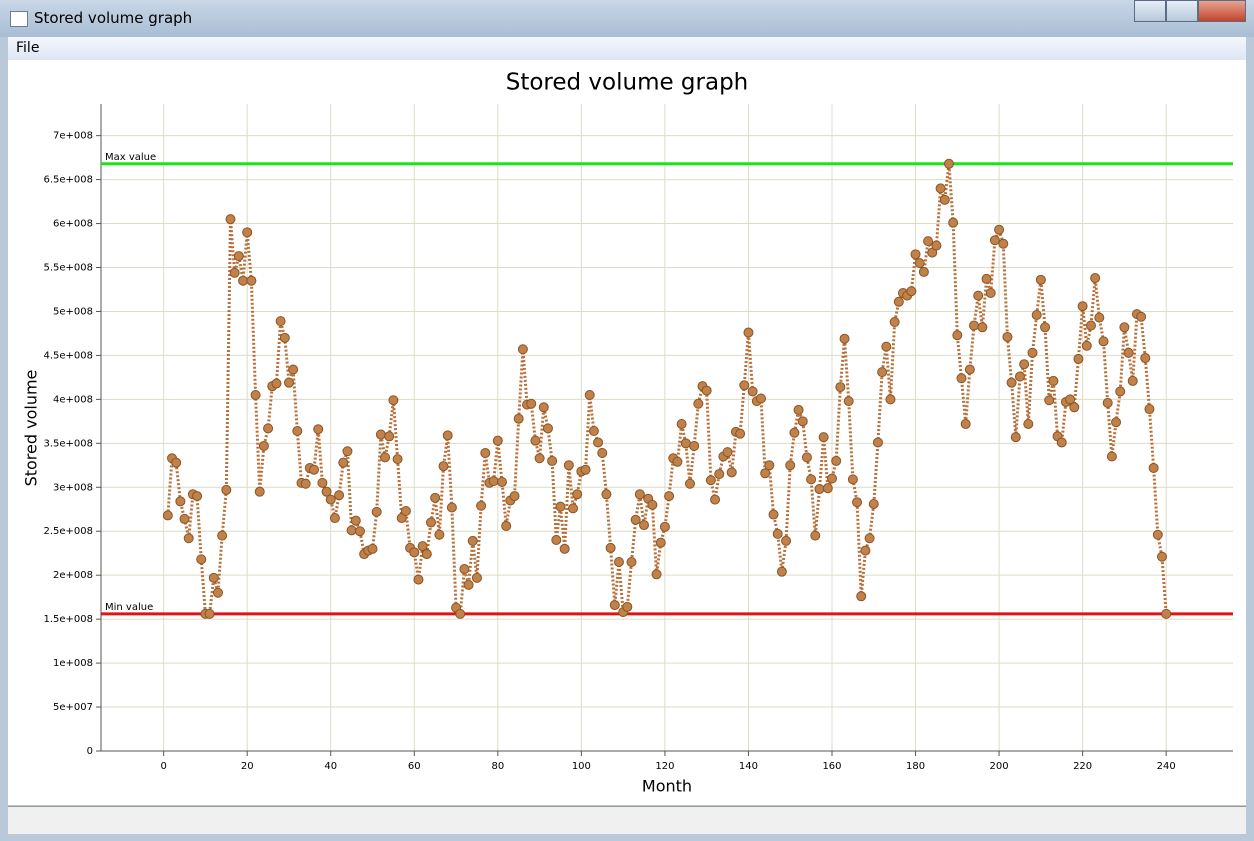 The height and width of the screenshot is (841, 1254). What do you see at coordinates (1222, 11) in the screenshot?
I see `close-button` at bounding box center [1222, 11].